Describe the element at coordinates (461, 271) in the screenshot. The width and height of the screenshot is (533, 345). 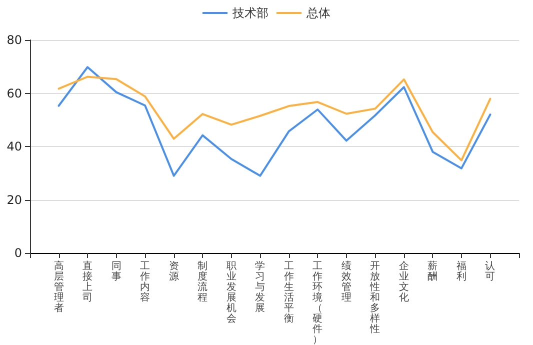
I see `x-tick-label: 福利` at that location.